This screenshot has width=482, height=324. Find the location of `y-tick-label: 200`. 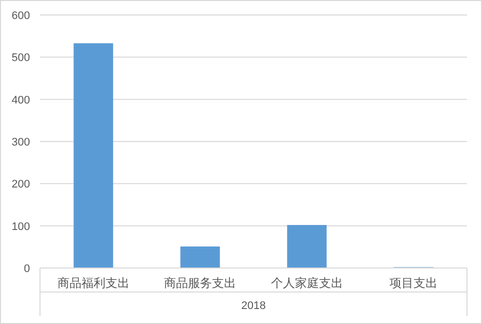

y-tick-label: 200 is located at coordinates (21, 184).